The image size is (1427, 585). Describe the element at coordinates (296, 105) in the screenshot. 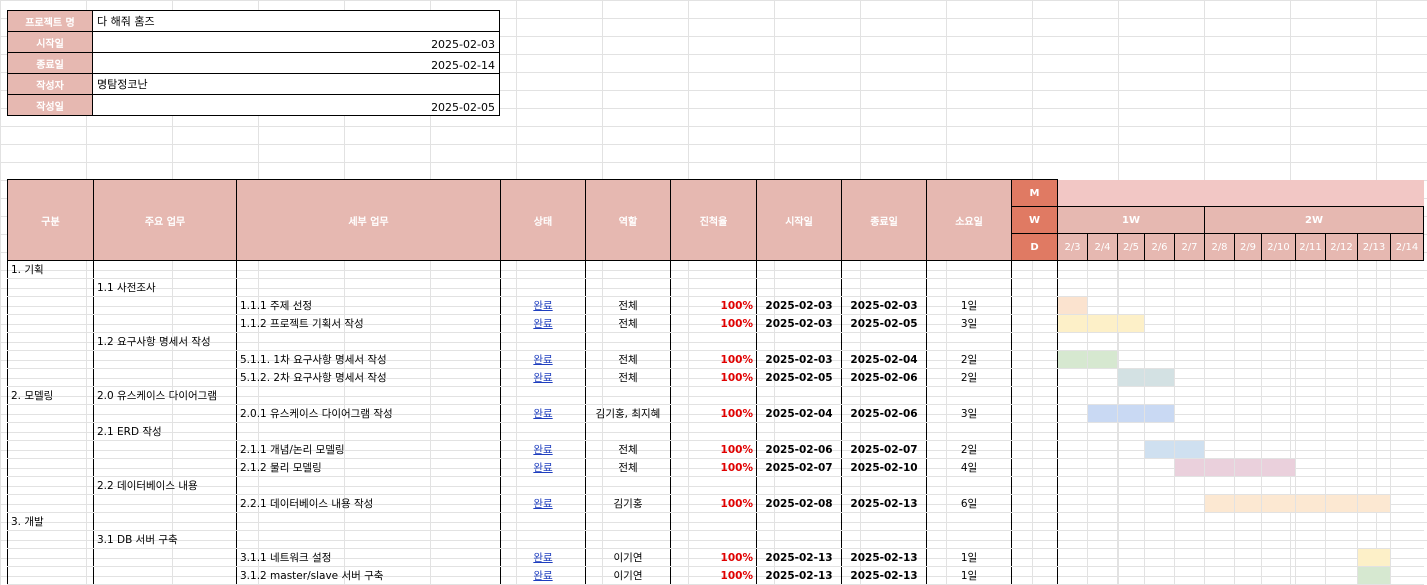

I see `project-info-value: 2025-02-05` at that location.